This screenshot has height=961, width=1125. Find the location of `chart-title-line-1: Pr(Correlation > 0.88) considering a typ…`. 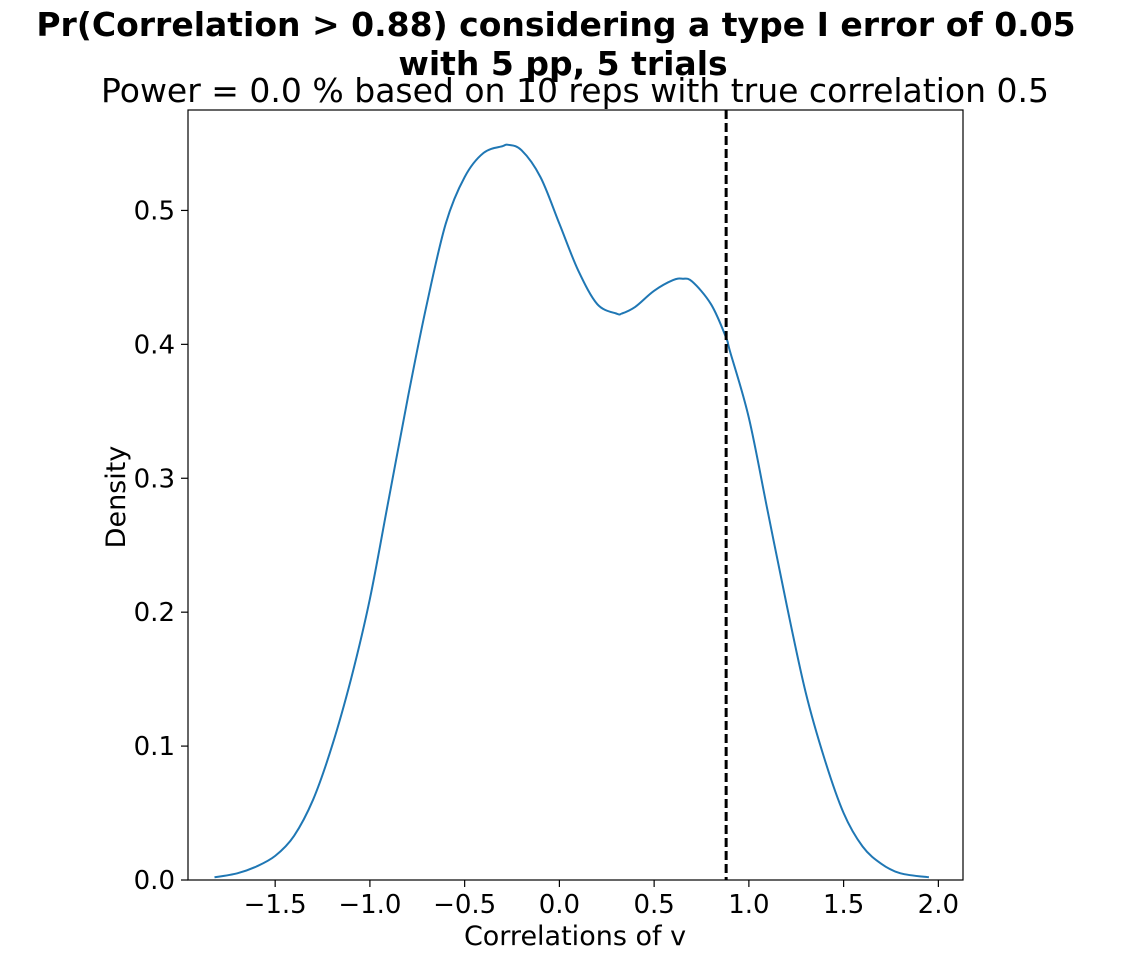

chart-title-line-1: Pr(Correlation > 0.88) considering a typ… is located at coordinates (555, 24).